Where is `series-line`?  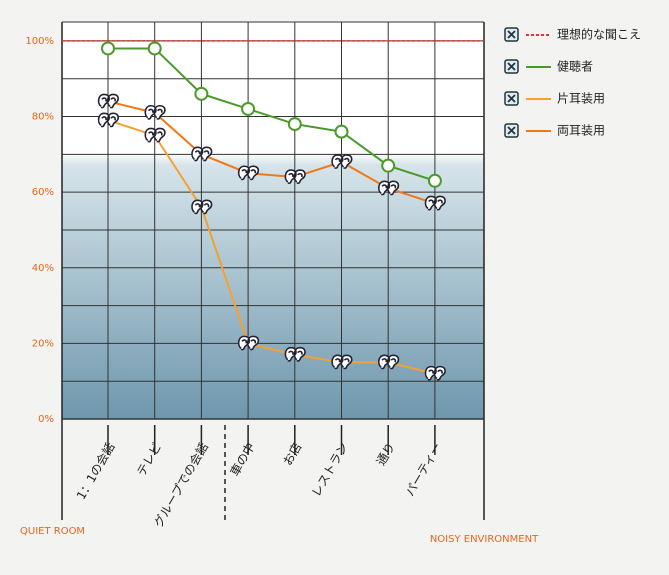
series-line is located at coordinates (272, 114).